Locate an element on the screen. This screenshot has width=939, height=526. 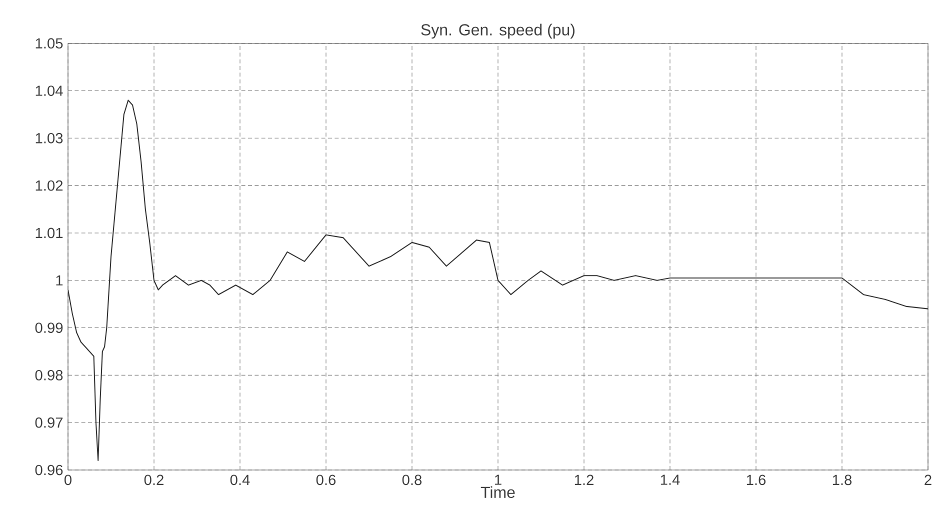
y-tick-label: 1.04 is located at coordinates (49, 91).